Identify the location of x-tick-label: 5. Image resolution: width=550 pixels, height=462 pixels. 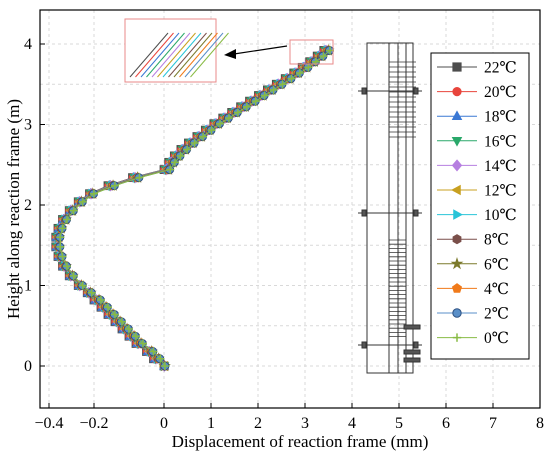
(399, 423).